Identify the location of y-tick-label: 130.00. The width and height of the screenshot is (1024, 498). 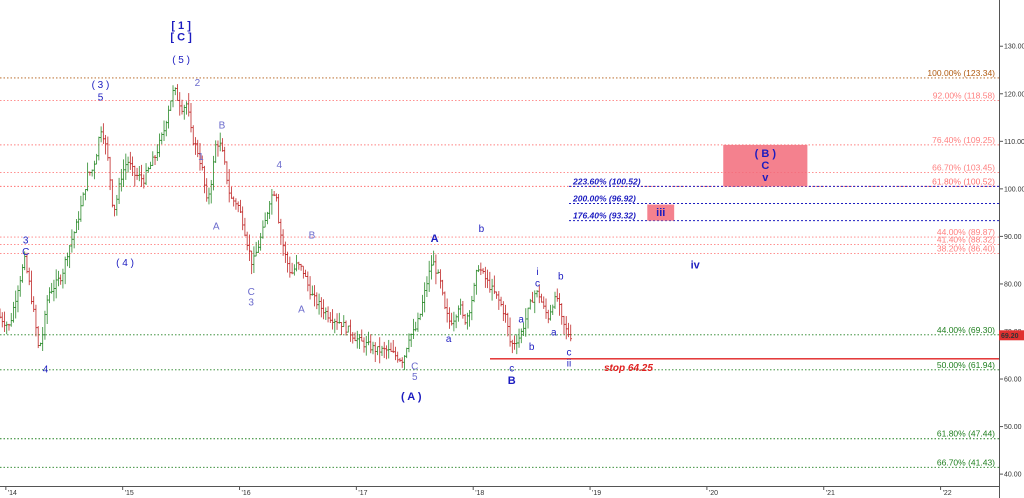
(1014, 47).